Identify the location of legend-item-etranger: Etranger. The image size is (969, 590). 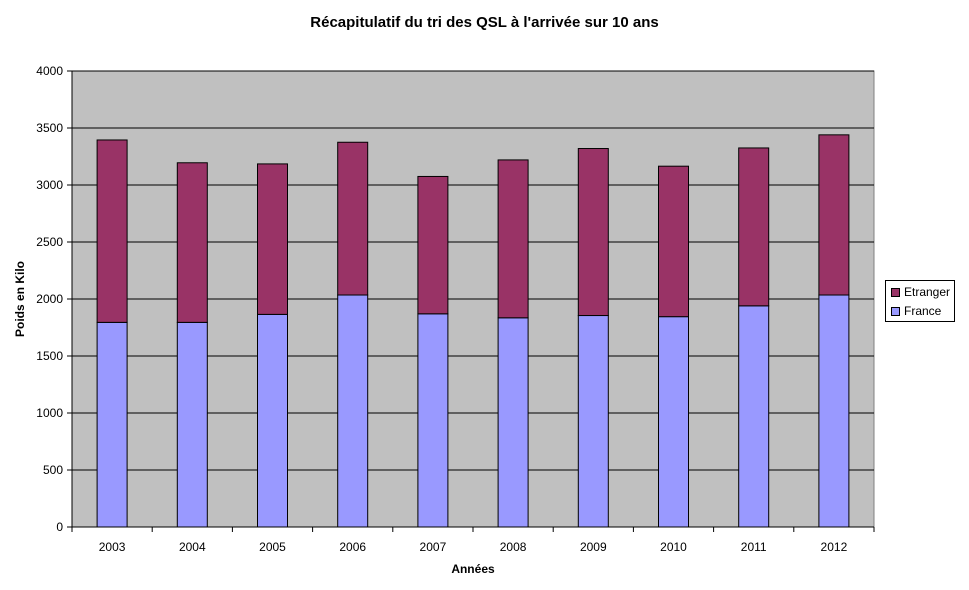
(920, 292).